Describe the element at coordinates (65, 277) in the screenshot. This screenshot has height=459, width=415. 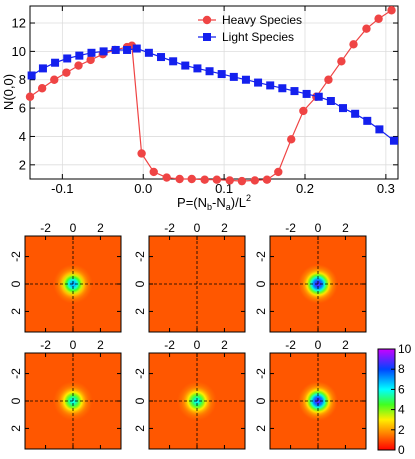
I see `heatmap-panel-1: -2 -2 0 0 2 2` at that location.